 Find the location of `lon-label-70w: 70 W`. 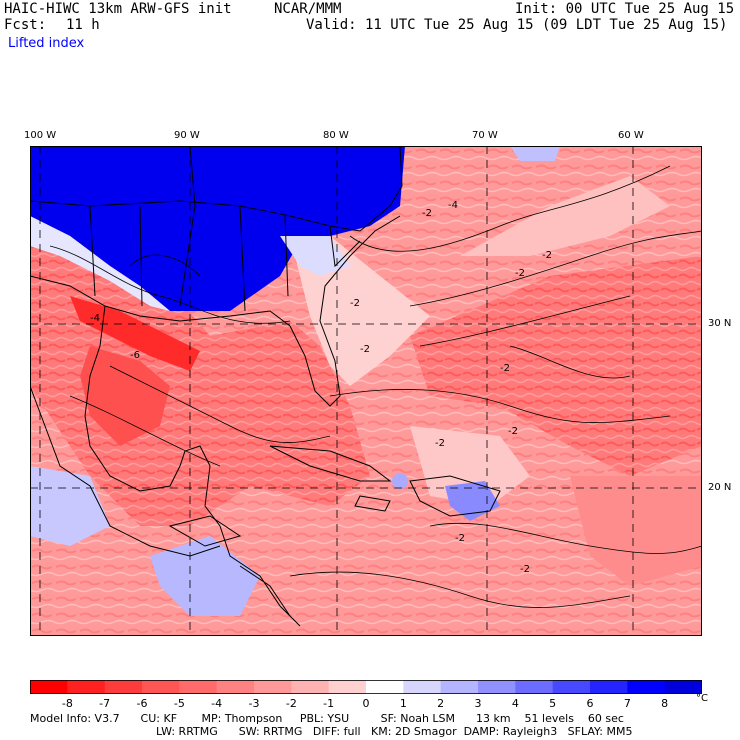

lon-label-70w: 70 W is located at coordinates (485, 135).